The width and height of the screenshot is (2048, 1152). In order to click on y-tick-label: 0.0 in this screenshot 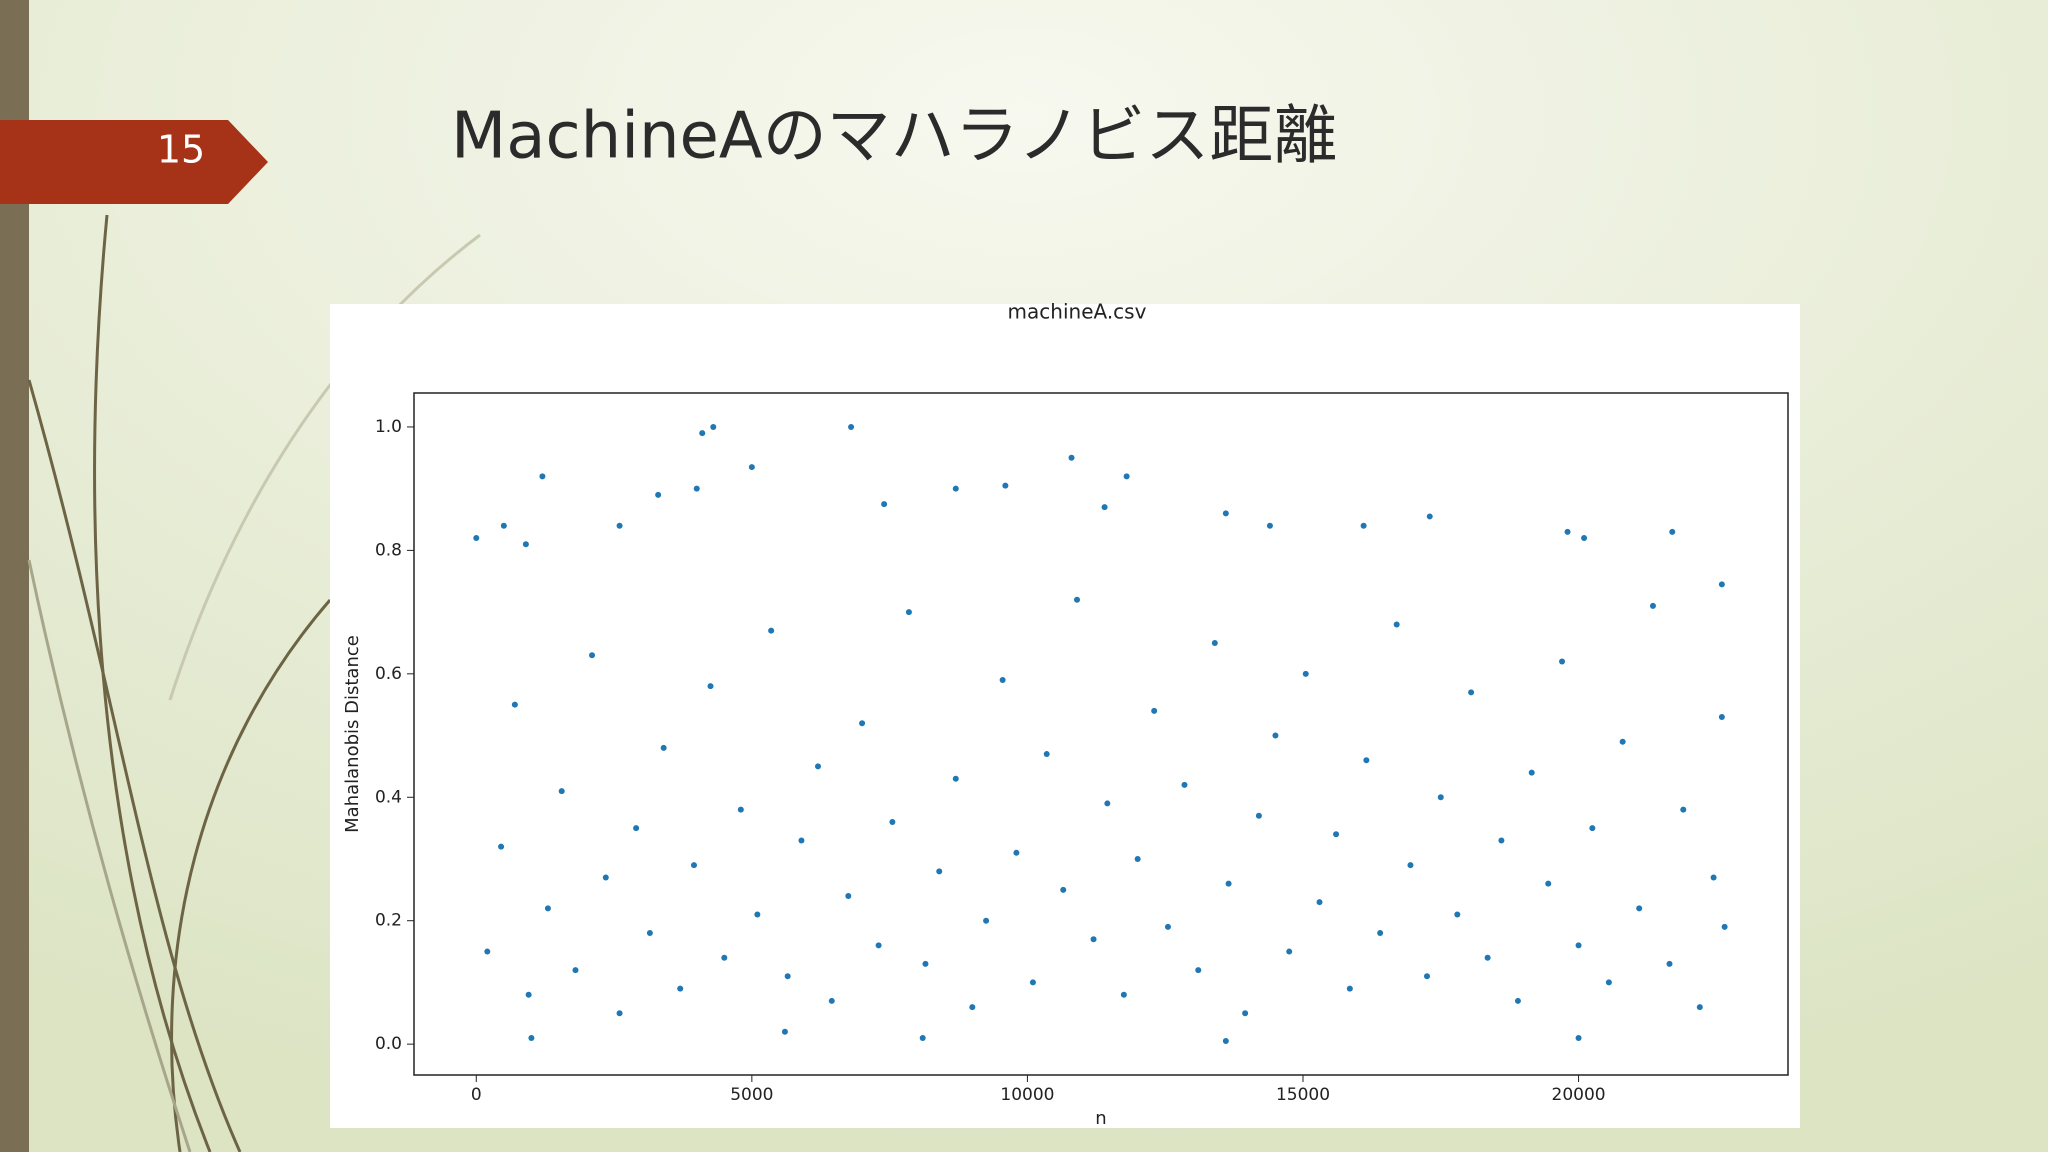, I will do `click(388, 1044)`.